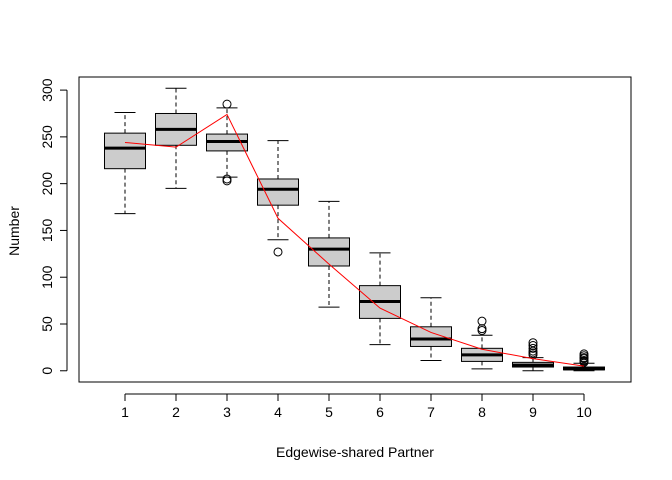 The width and height of the screenshot is (672, 480). What do you see at coordinates (47, 231) in the screenshot?
I see `y-tick-label: 150` at bounding box center [47, 231].